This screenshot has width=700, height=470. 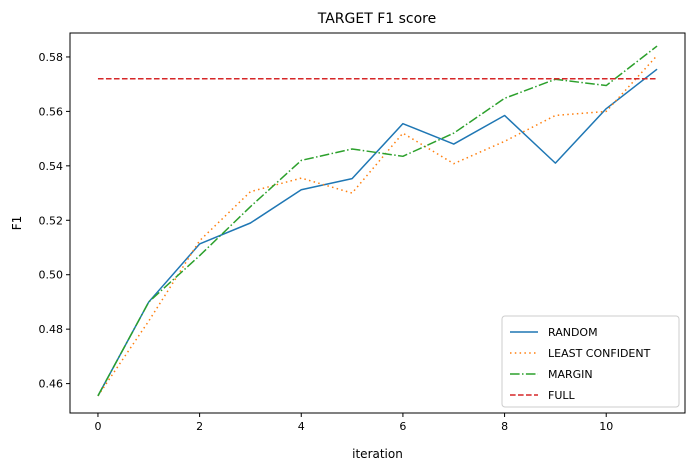 What do you see at coordinates (377, 454) in the screenshot?
I see `x-axis-label: iteration` at bounding box center [377, 454].